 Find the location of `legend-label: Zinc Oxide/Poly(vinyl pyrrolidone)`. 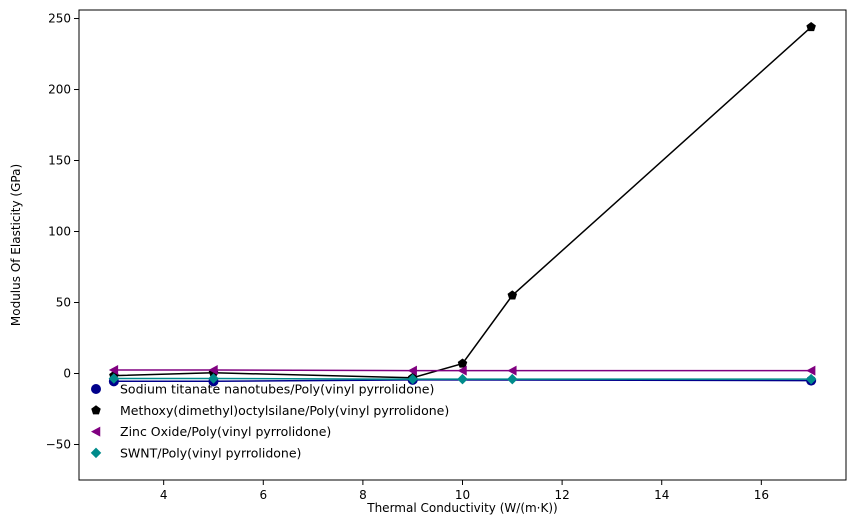

legend-label: Zinc Oxide/Poly(vinyl pyrrolidone) is located at coordinates (225, 431).